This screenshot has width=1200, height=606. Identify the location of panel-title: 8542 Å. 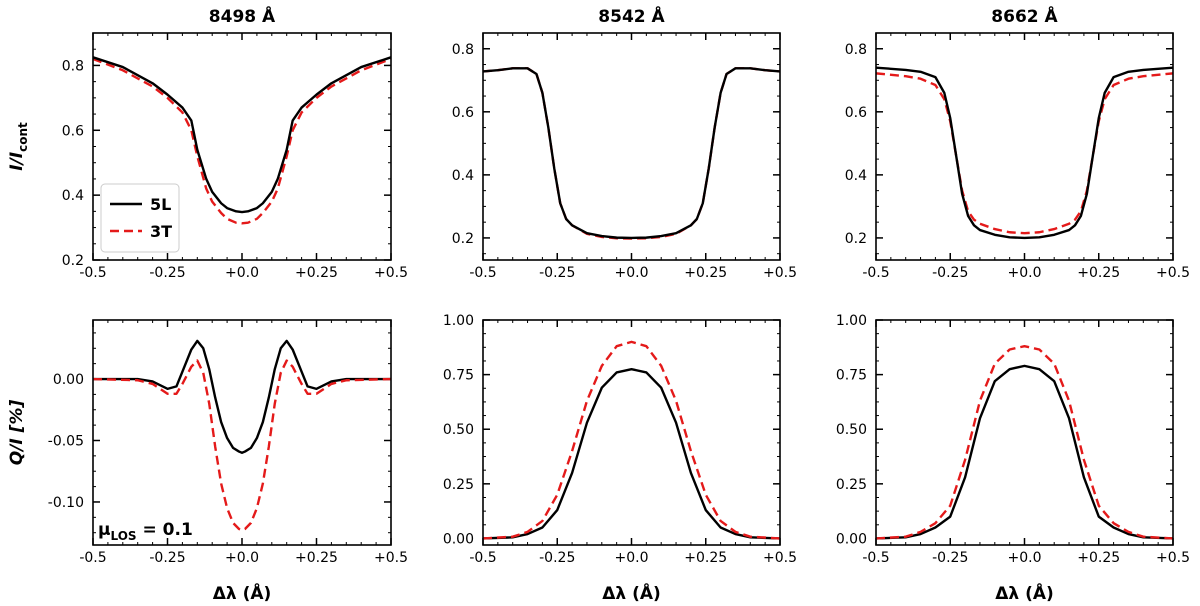
(631, 15).